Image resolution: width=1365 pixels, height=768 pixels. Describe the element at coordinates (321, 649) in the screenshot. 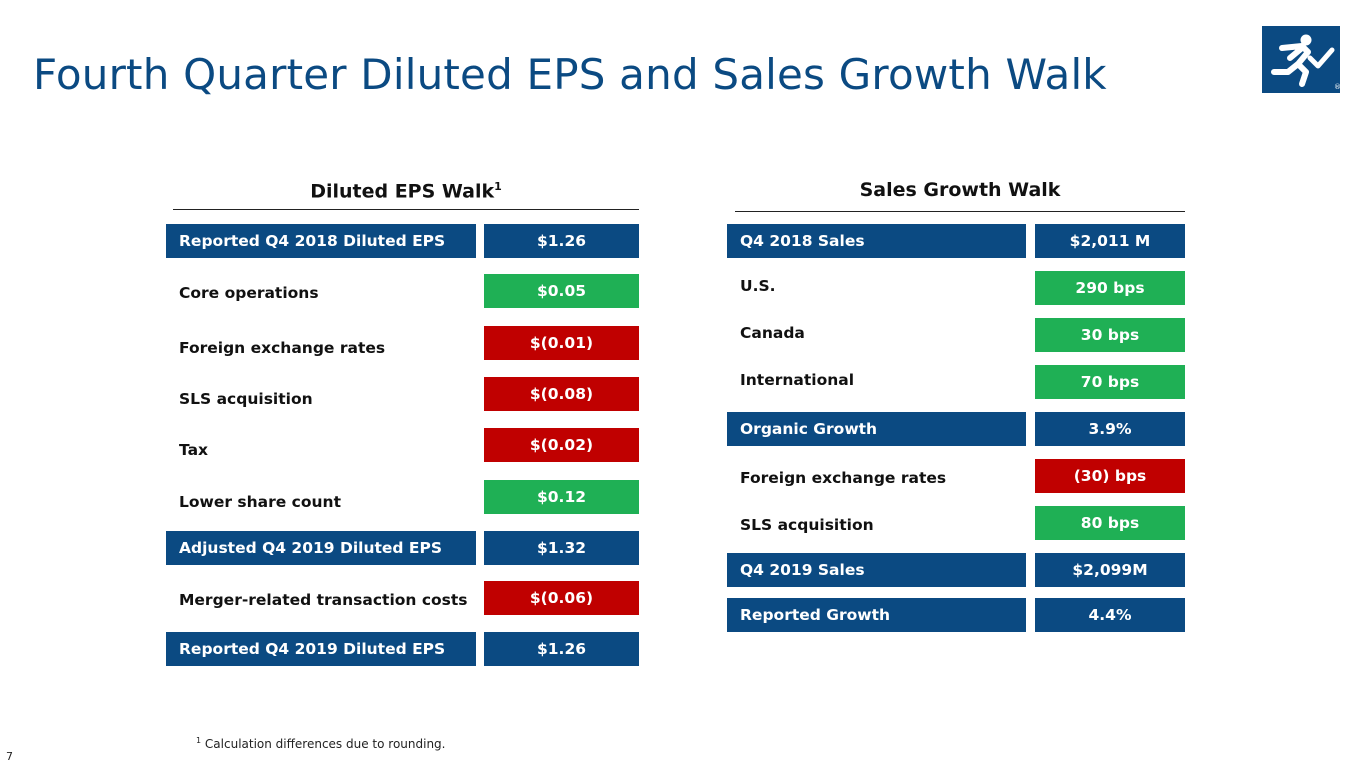

I see `eps-walk-row-label: Reported Q4 2019 Diluted EPS` at that location.